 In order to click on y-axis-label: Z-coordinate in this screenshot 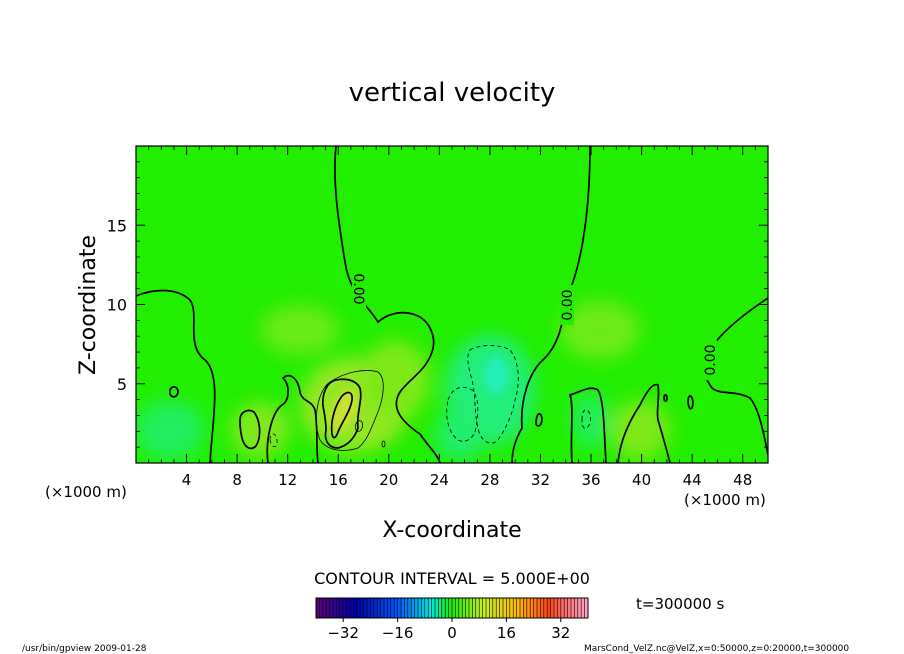, I will do `click(88, 305)`.